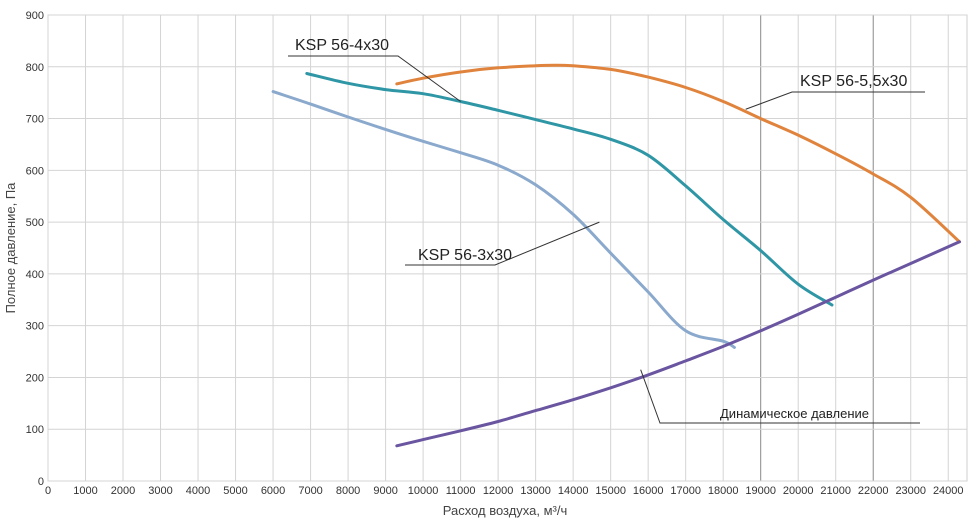 The height and width of the screenshot is (522, 976). I want to click on series-dynamic-pressure-label: Динамическое давление, so click(794, 413).